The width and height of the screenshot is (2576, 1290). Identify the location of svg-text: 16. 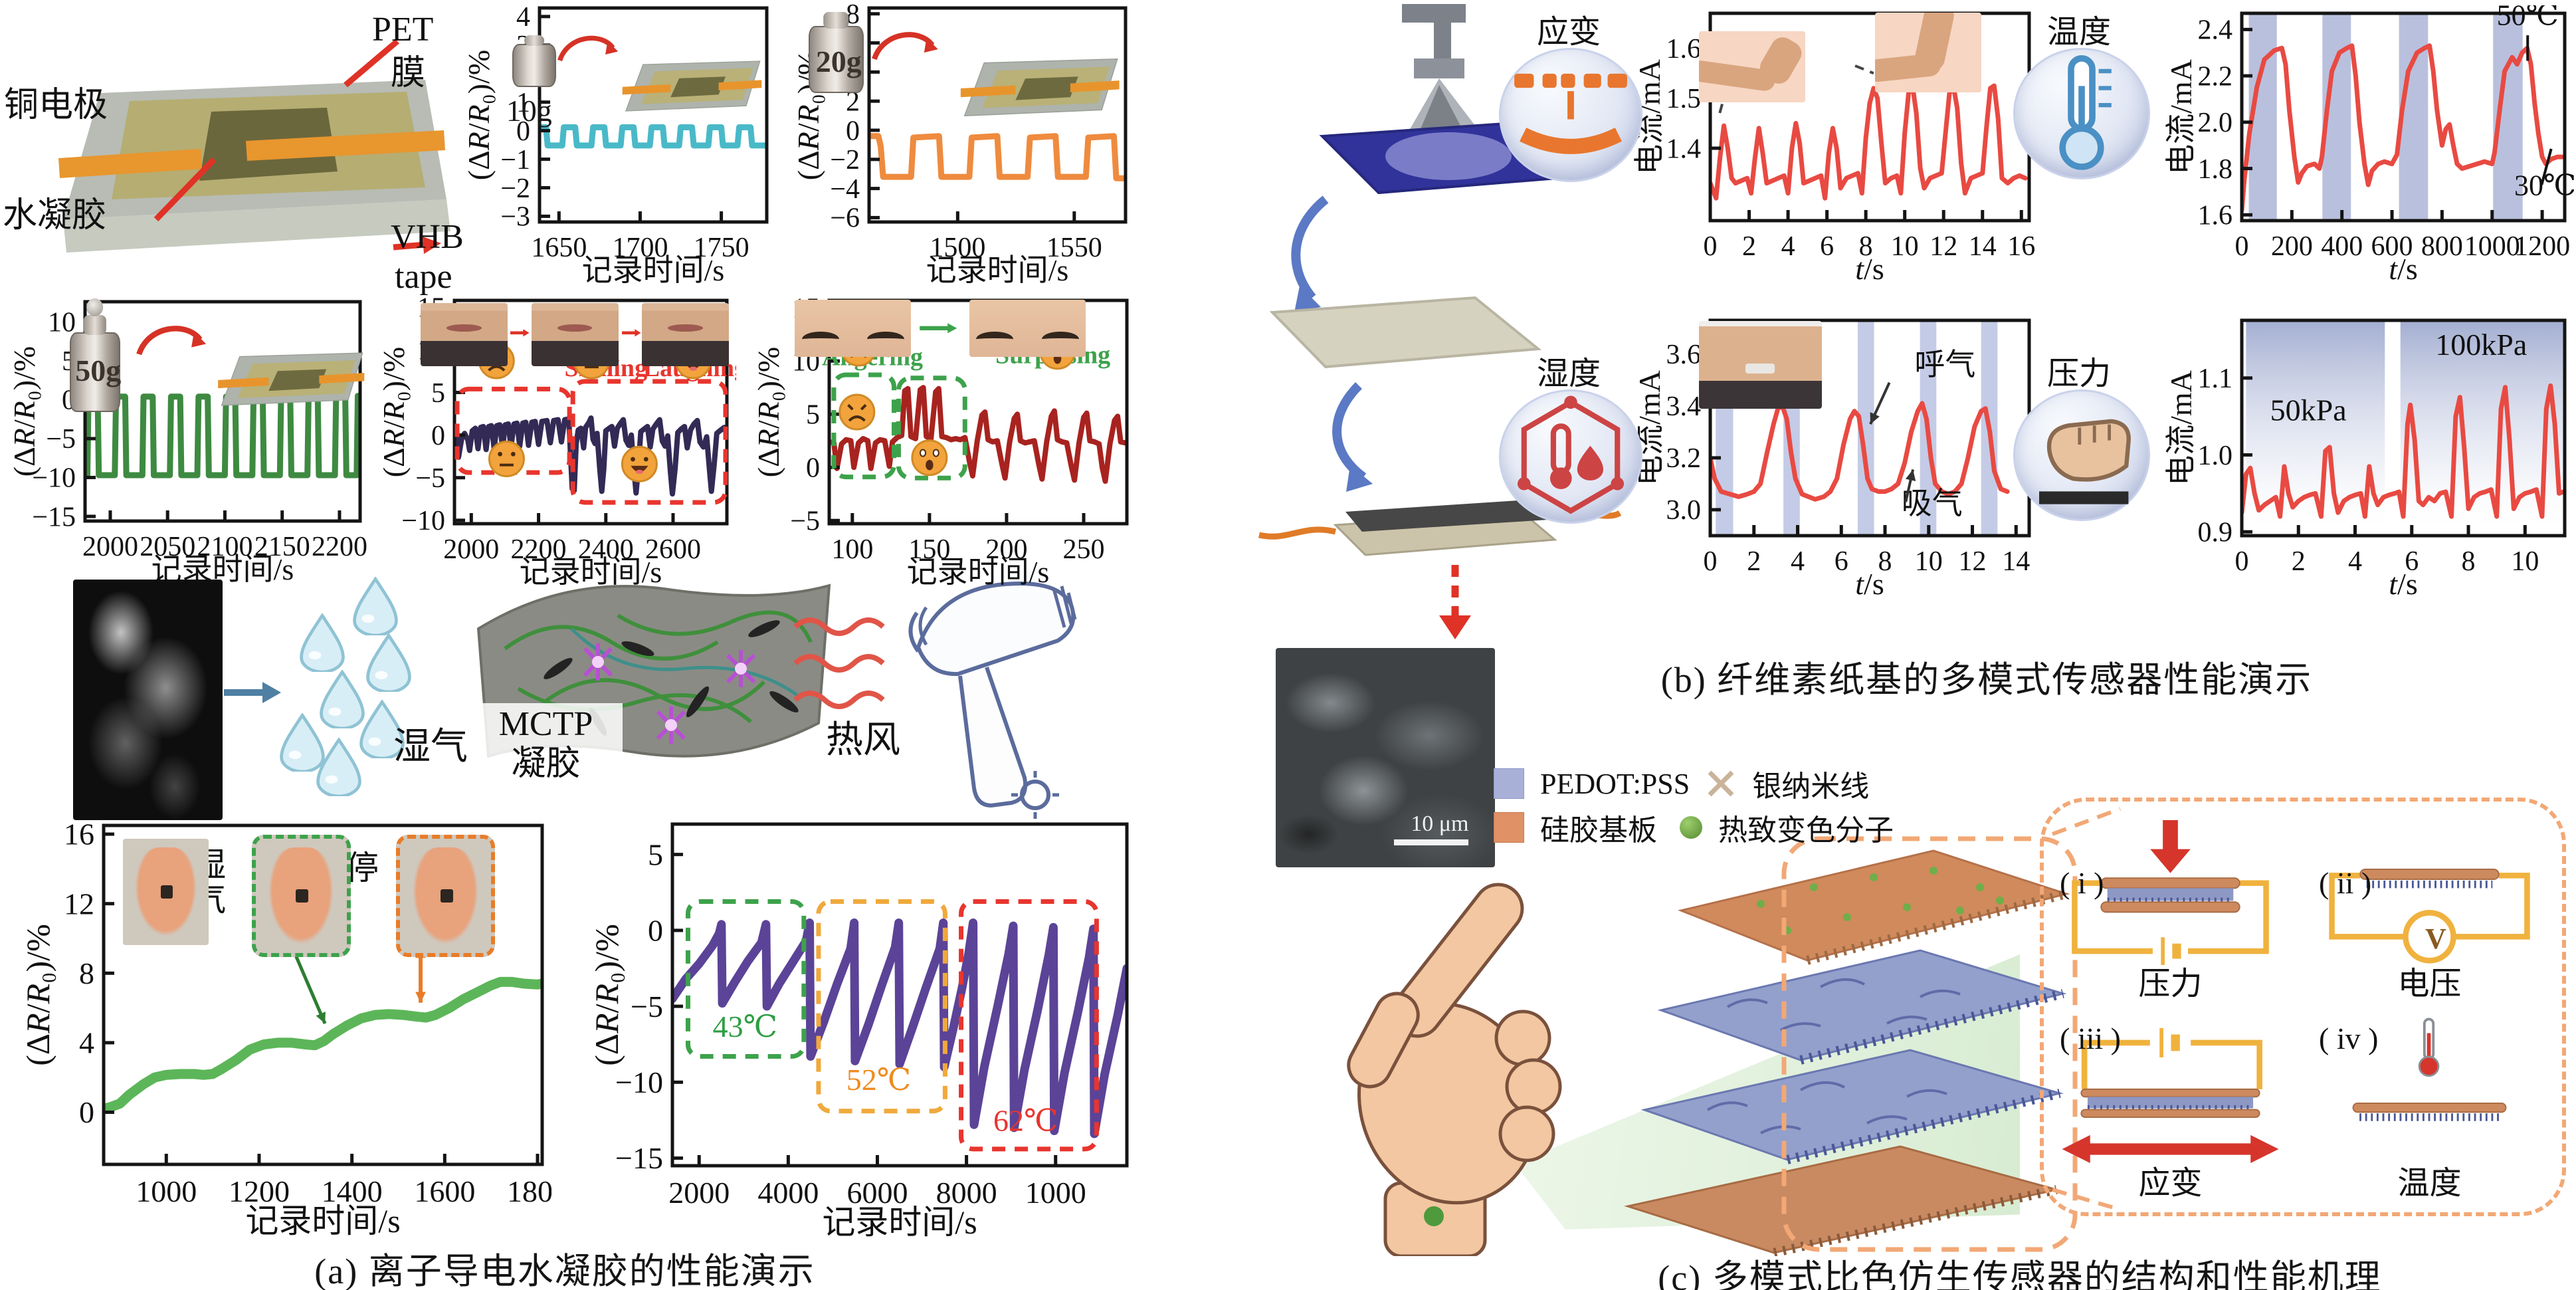
(79, 834).